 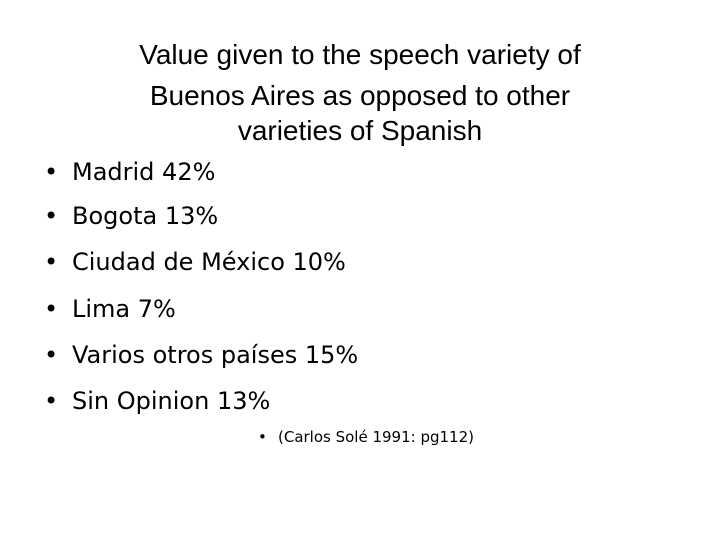 I want to click on bullet-text: Varios otros países 15%, so click(x=215, y=355).